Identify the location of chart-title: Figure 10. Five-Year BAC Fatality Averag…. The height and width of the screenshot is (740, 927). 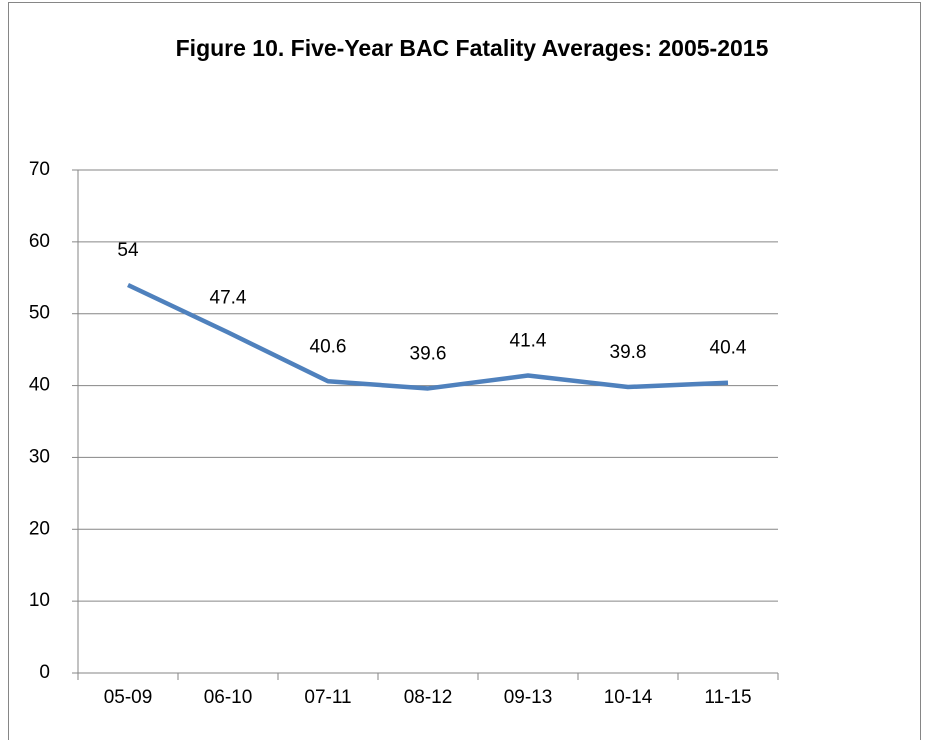
(472, 48).